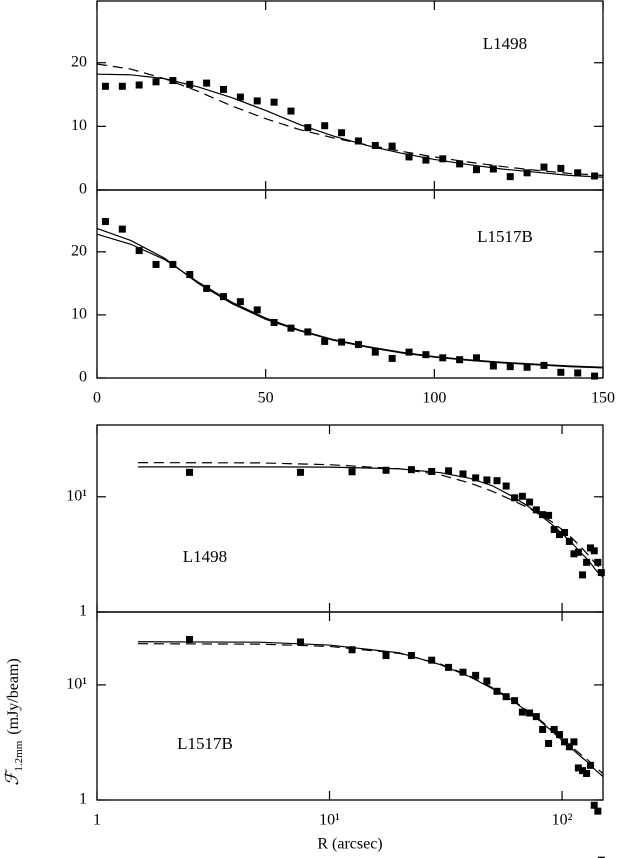 The height and width of the screenshot is (858, 621). Describe the element at coordinates (97, 398) in the screenshot. I see `x-tick-label: 0` at that location.